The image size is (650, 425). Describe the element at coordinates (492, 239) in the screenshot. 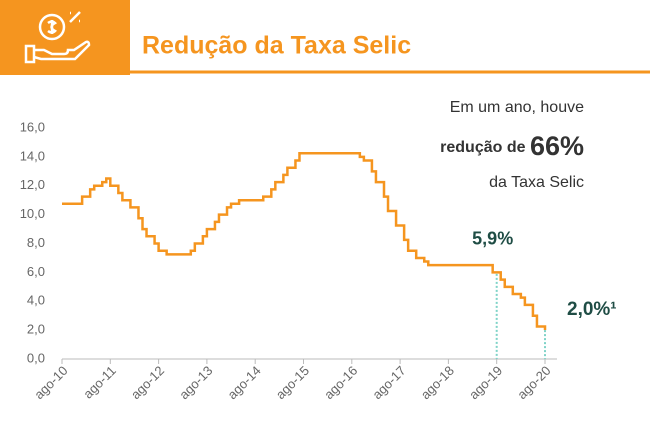

I see `annotation-value: 5,9%` at that location.